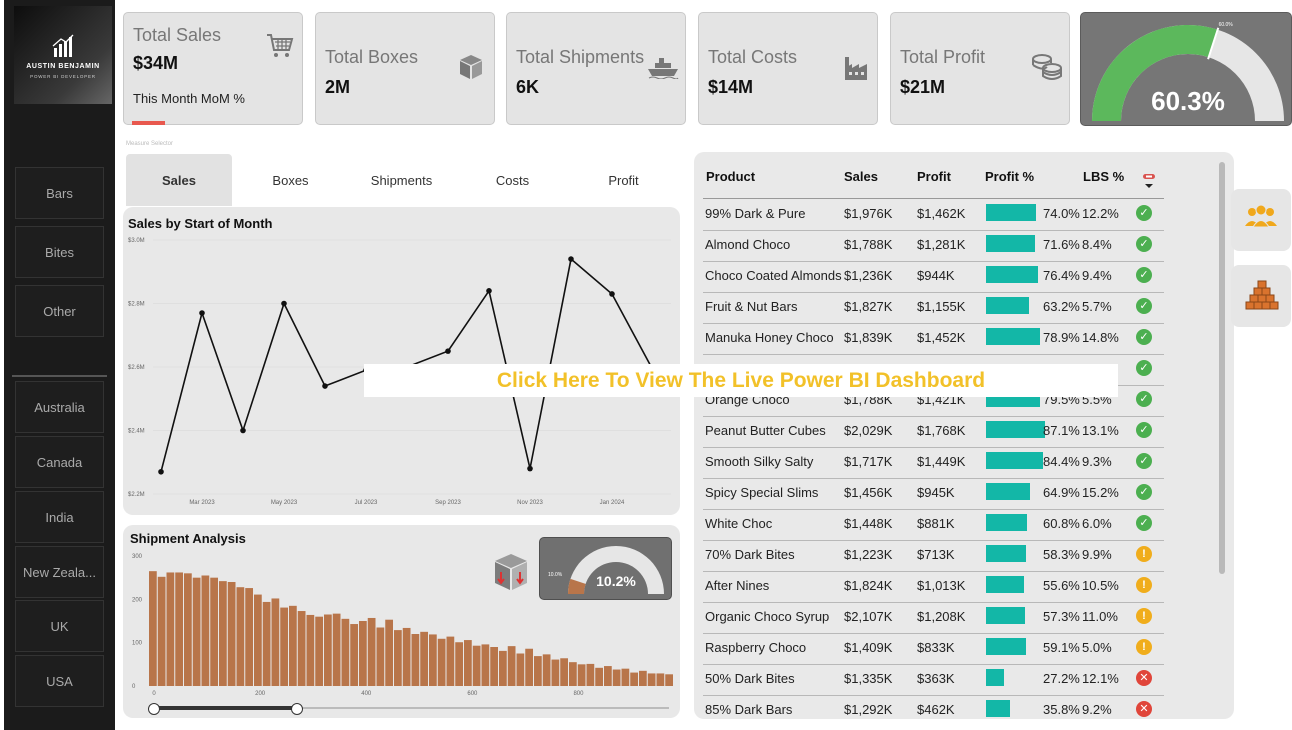 The height and width of the screenshot is (730, 1292). Describe the element at coordinates (1149, 181) in the screenshot. I see `sort-indicator-icon` at that location.